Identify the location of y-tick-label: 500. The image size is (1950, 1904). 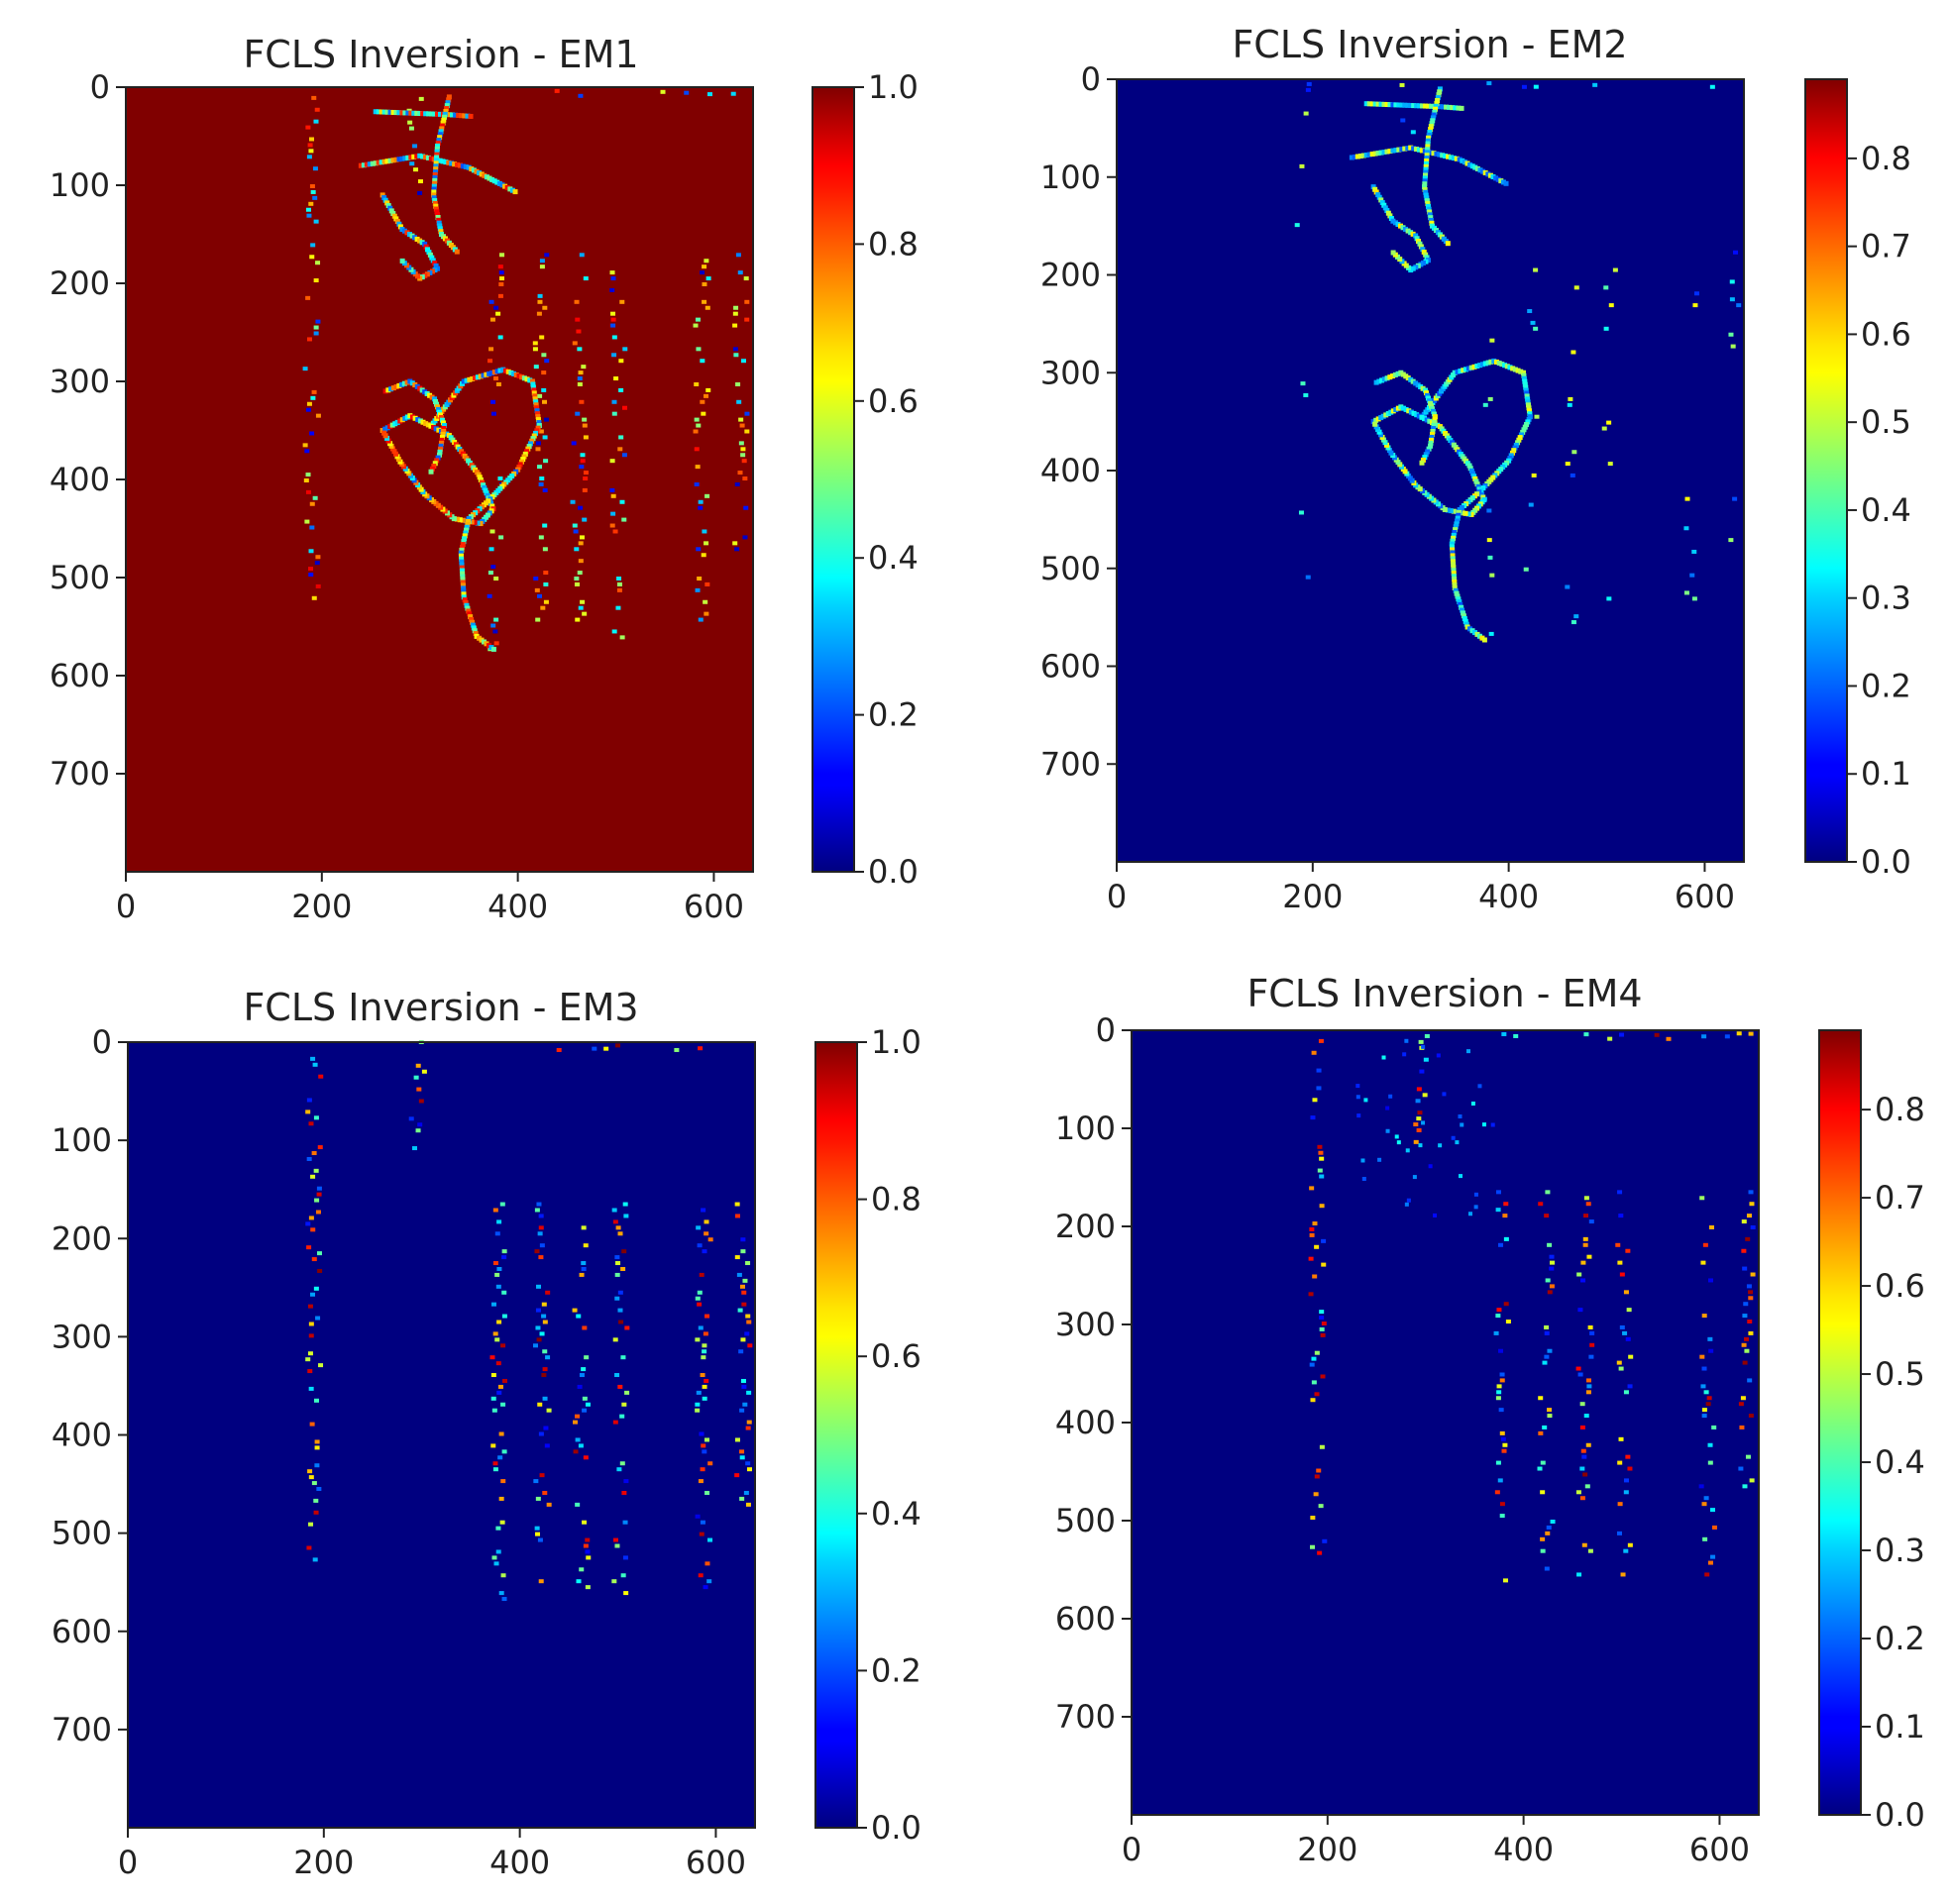
(82, 1533).